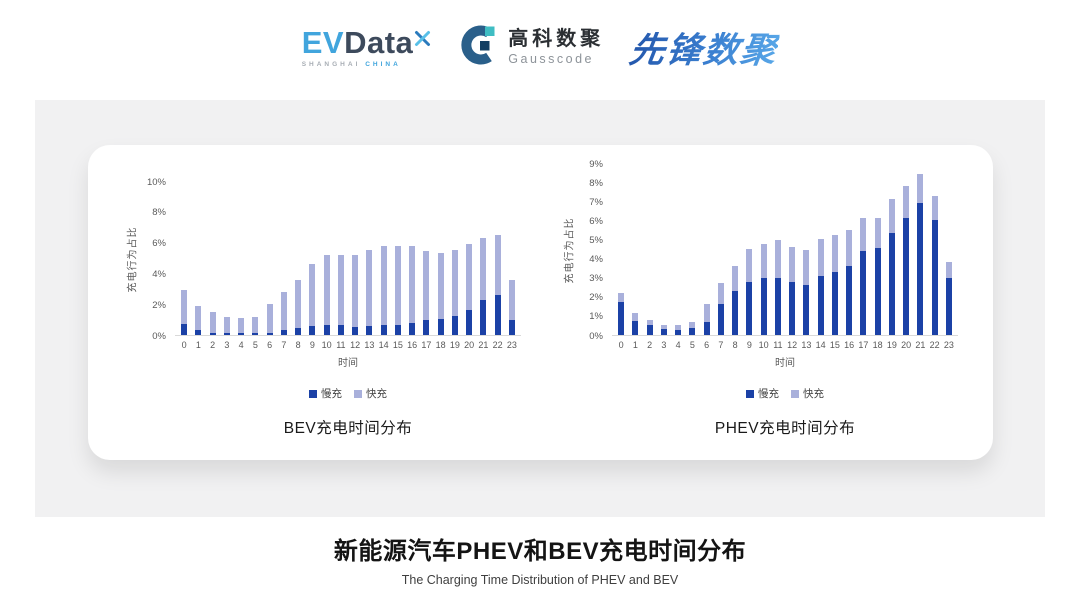 Image resolution: width=1080 pixels, height=608 pixels. What do you see at coordinates (348, 363) in the screenshot?
I see `bev-x-axis-title: 时间` at bounding box center [348, 363].